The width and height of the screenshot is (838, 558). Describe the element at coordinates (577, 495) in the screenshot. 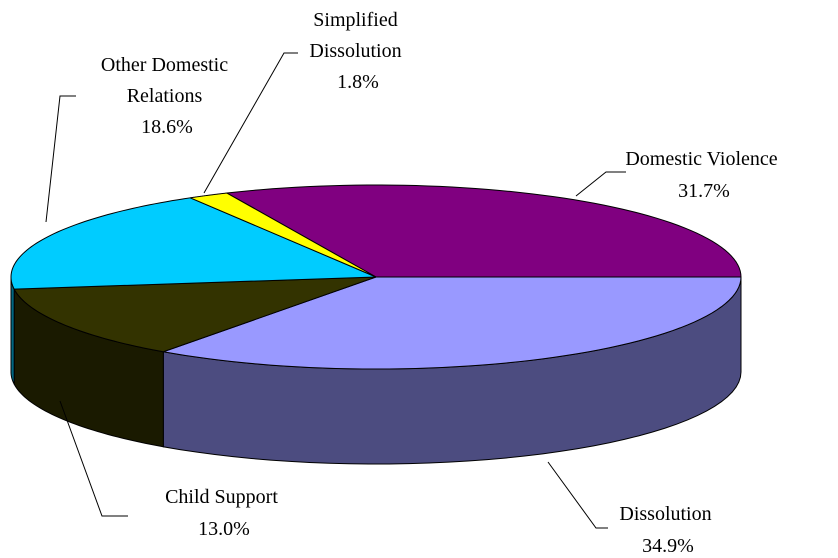

I see `leader-dissolution` at that location.